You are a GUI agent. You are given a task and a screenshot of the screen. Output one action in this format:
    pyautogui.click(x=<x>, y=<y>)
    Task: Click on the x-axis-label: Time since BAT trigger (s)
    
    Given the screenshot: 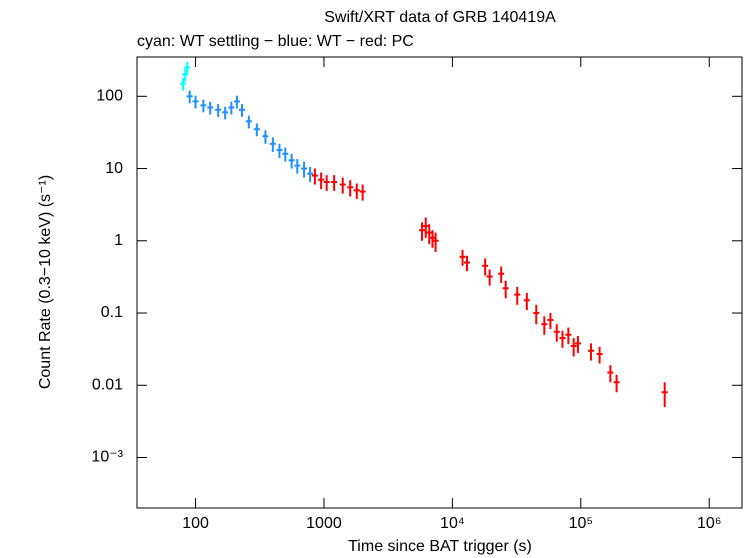 What is the action you would take?
    pyautogui.click(x=440, y=546)
    